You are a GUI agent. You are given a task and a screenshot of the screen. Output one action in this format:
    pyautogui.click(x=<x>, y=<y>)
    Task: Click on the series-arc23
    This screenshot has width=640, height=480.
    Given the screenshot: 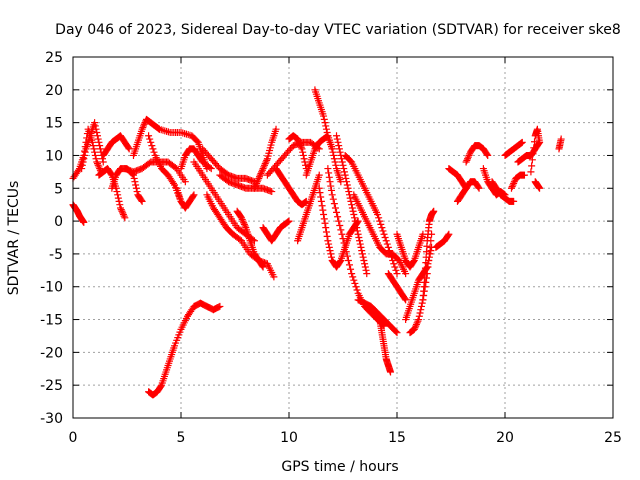 What is the action you would take?
    pyautogui.click(x=308, y=208)
    